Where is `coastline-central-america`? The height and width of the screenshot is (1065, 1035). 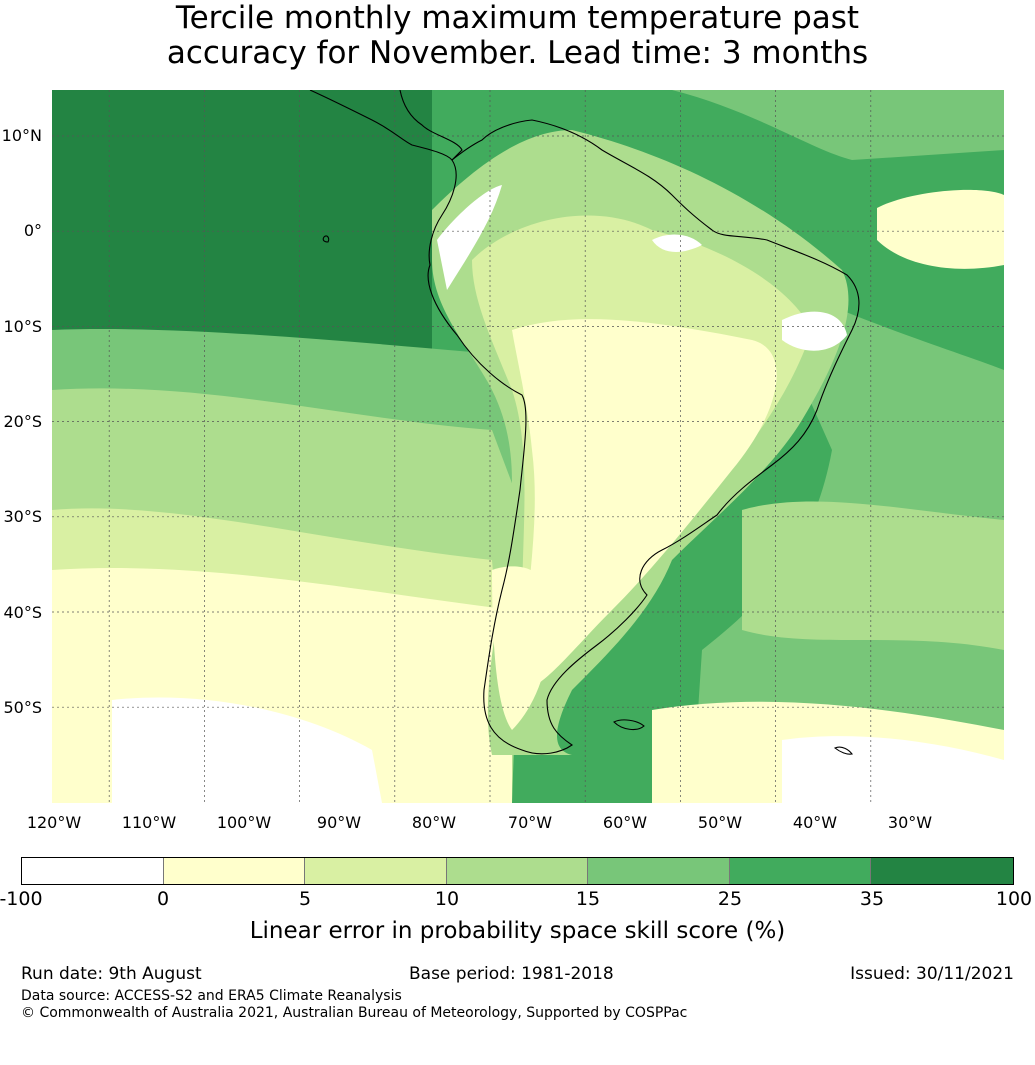
coastline-central-america is located at coordinates (386, 125).